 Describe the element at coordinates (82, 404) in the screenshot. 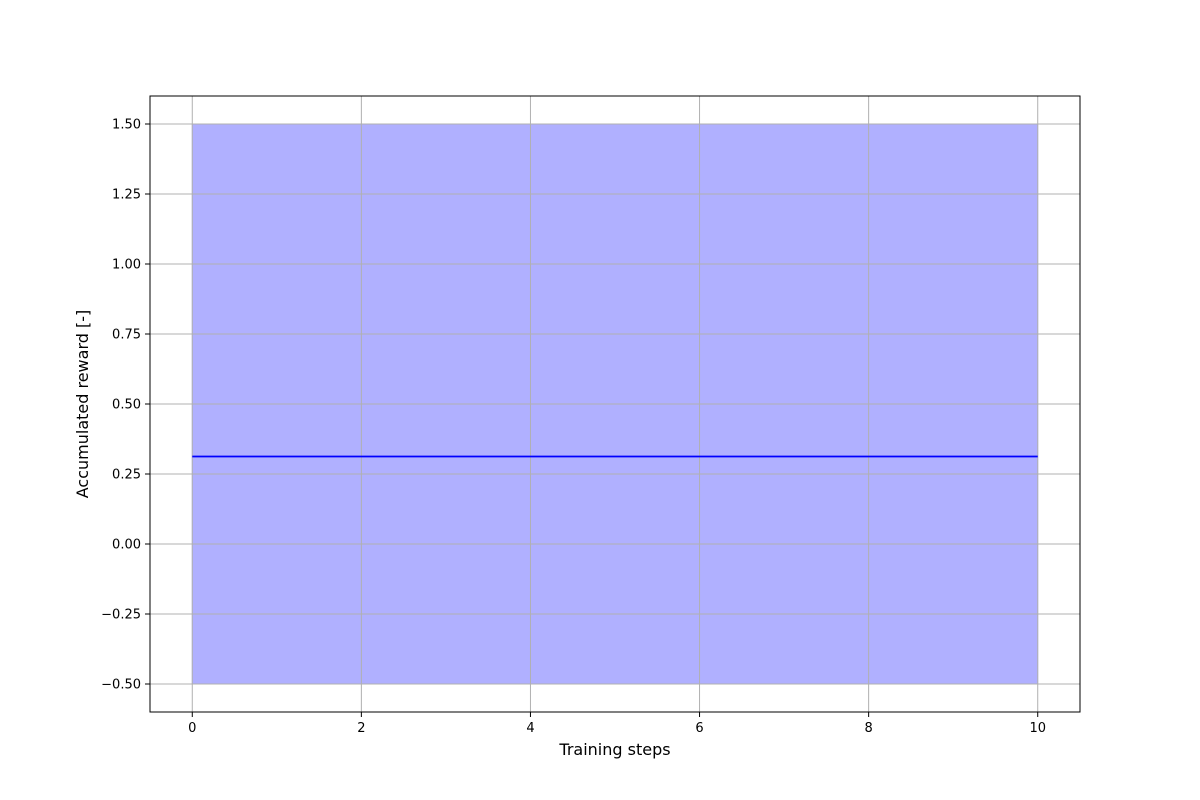

I see `y-axis-label: Accumulated reward [-]` at that location.